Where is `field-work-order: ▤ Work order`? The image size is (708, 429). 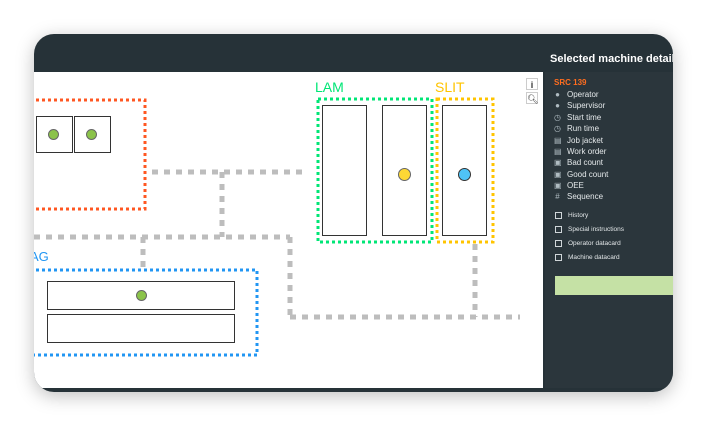 field-work-order: ▤ Work order is located at coordinates (580, 151).